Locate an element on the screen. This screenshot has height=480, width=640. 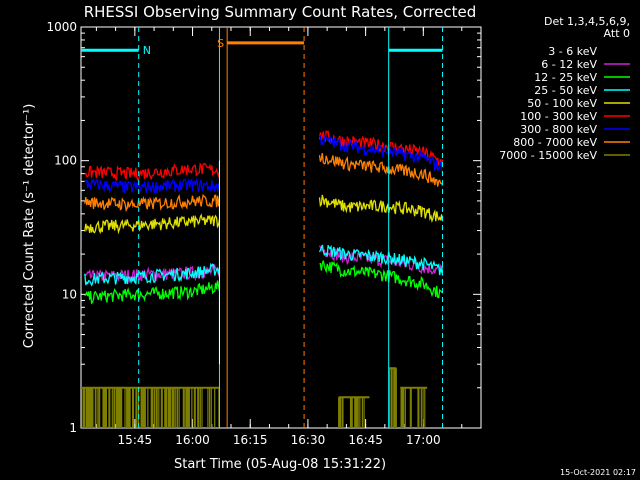
legend-label: 100 - 300 keV is located at coordinates (558, 116).